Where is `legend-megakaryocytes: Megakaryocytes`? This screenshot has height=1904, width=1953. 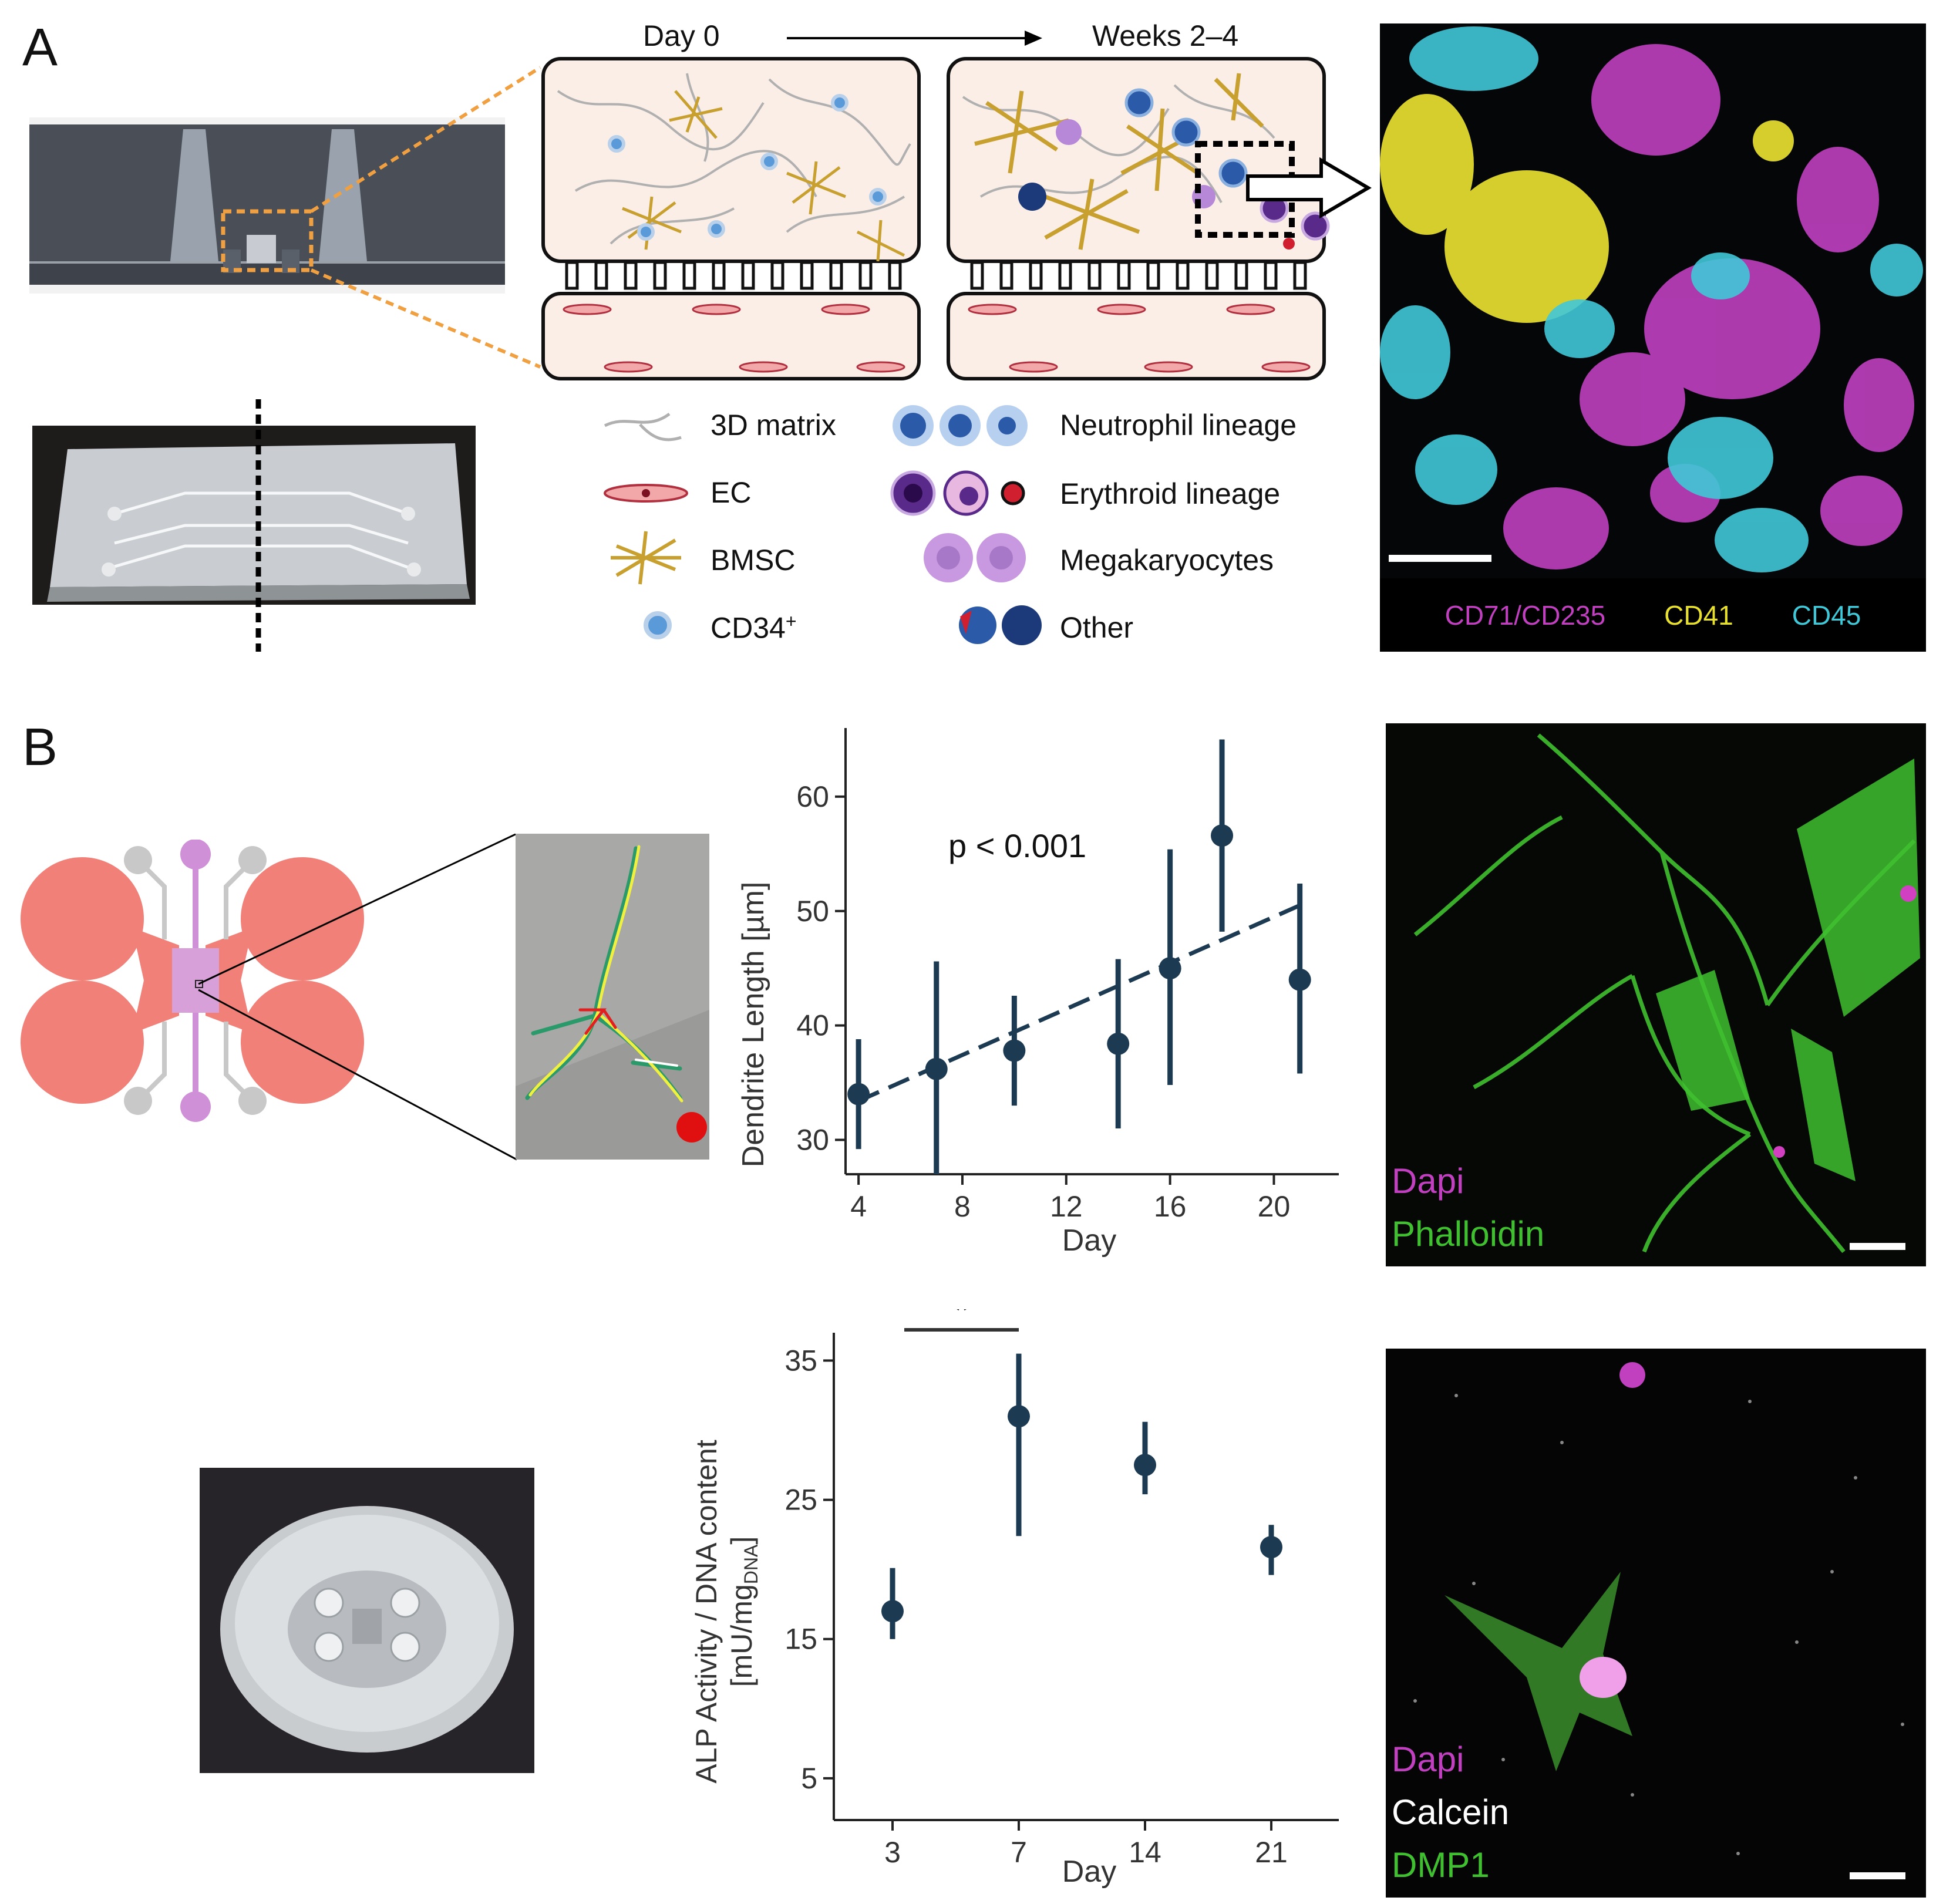
legend-megakaryocytes: Megakaryocytes is located at coordinates (1167, 560).